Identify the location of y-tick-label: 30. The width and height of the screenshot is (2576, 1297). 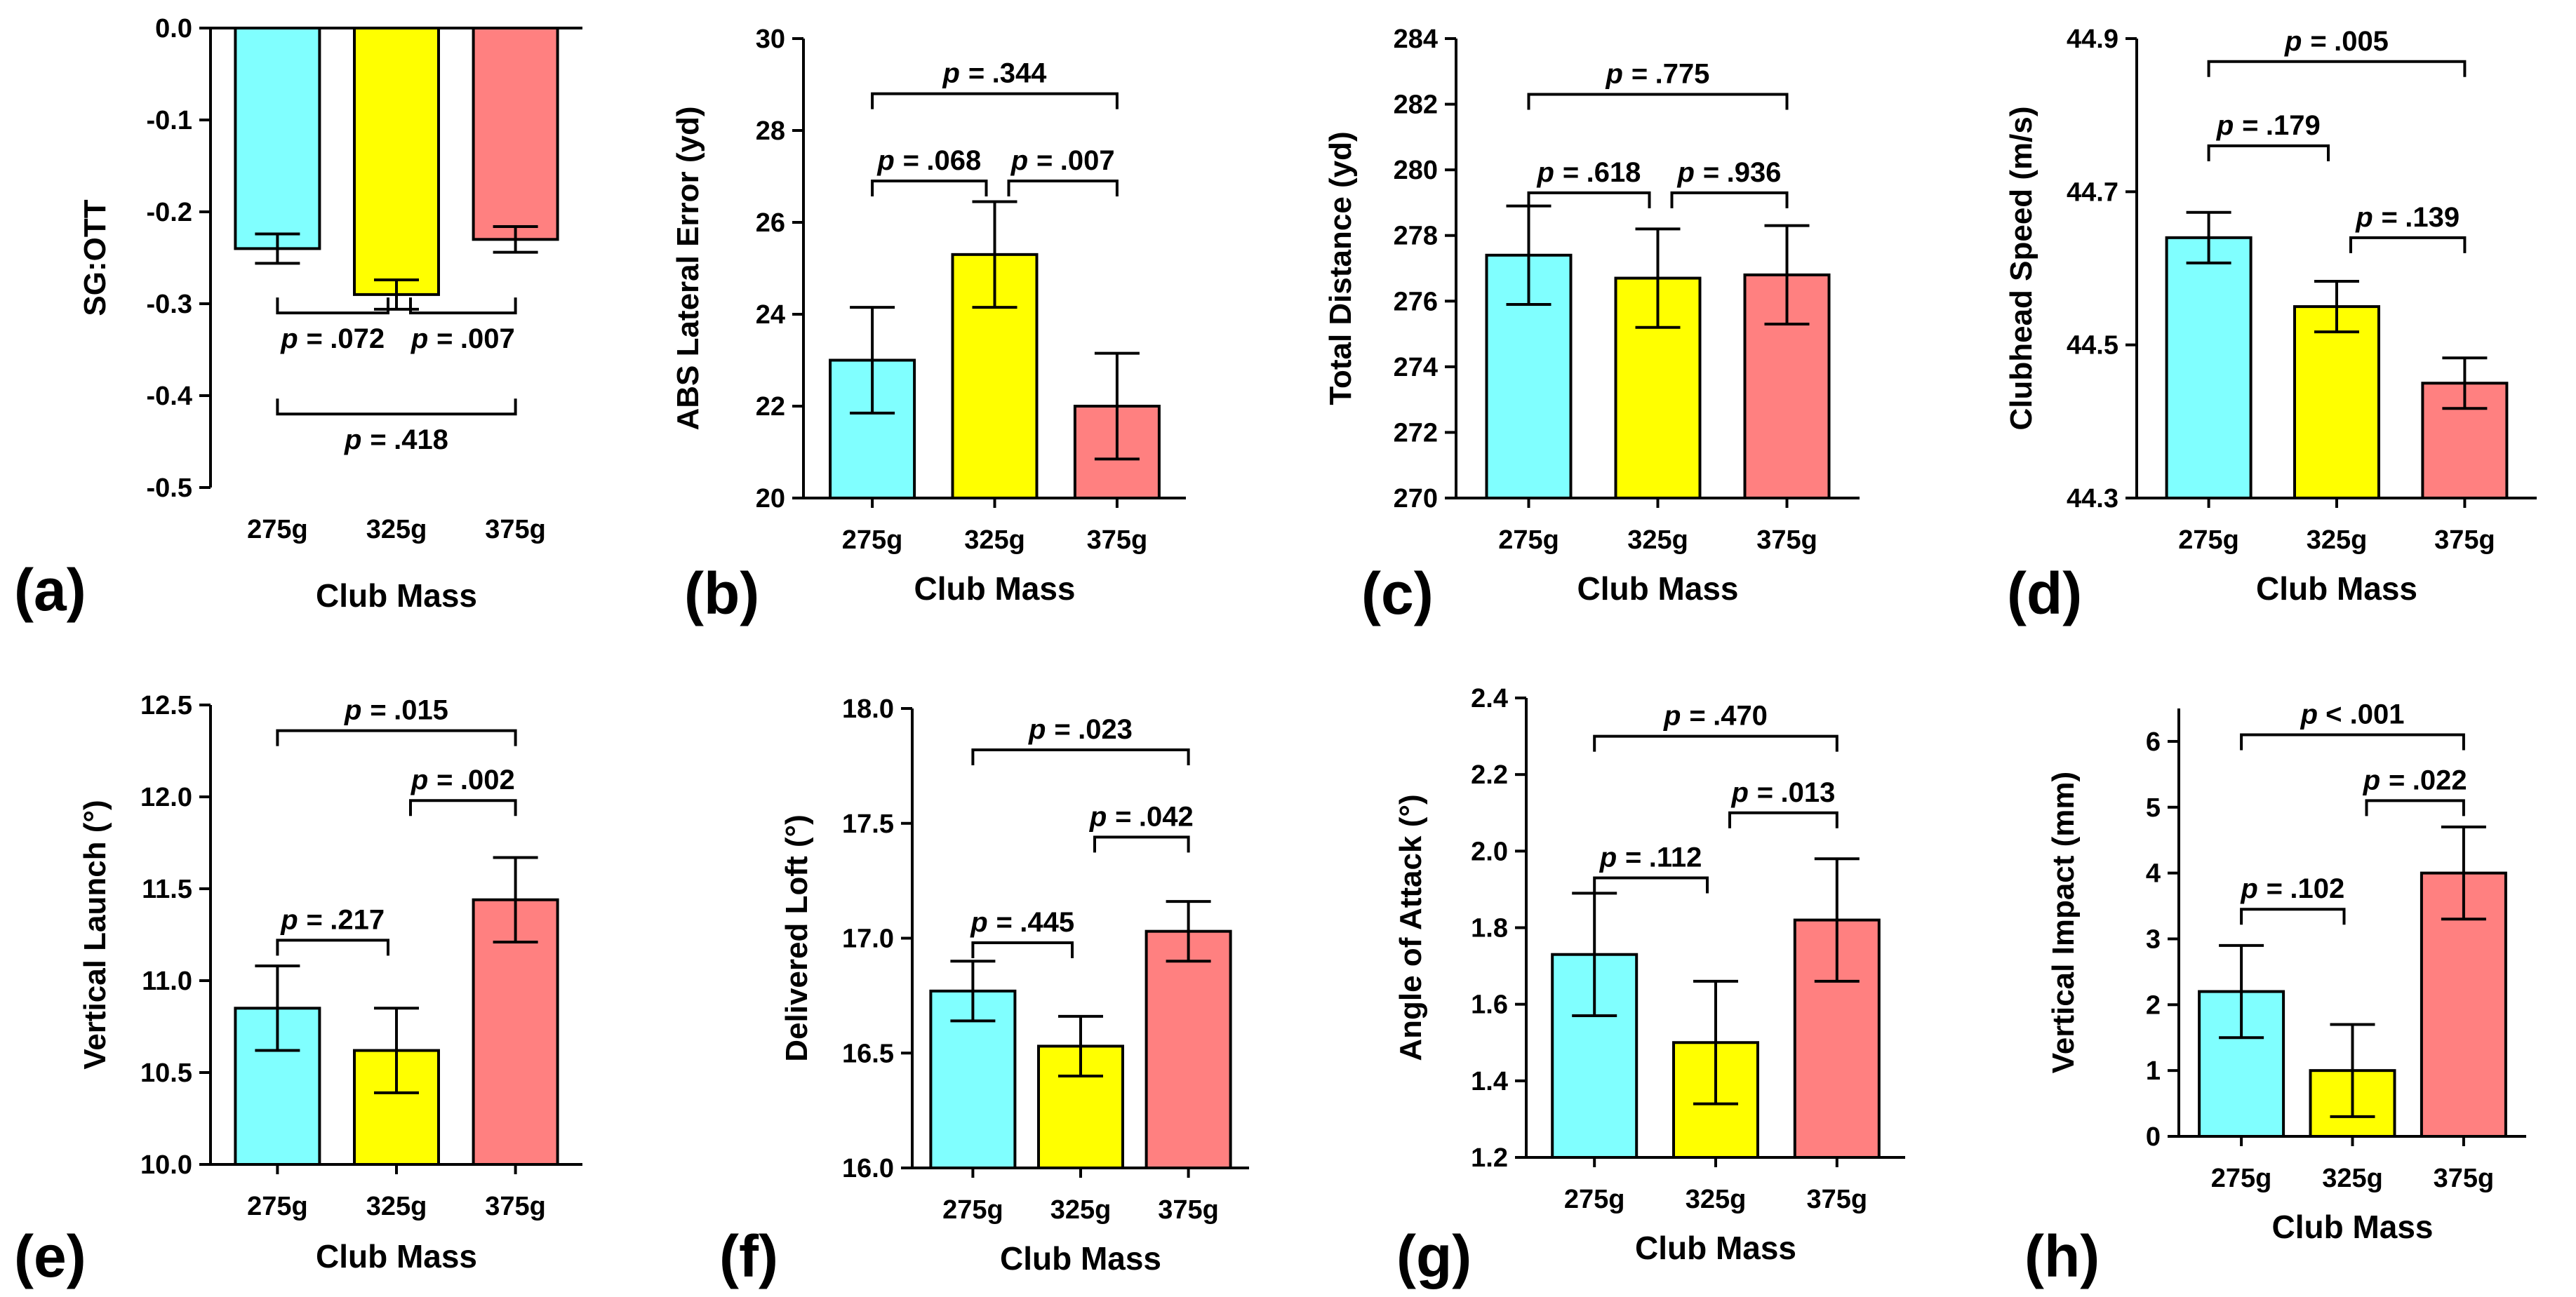
(770, 39).